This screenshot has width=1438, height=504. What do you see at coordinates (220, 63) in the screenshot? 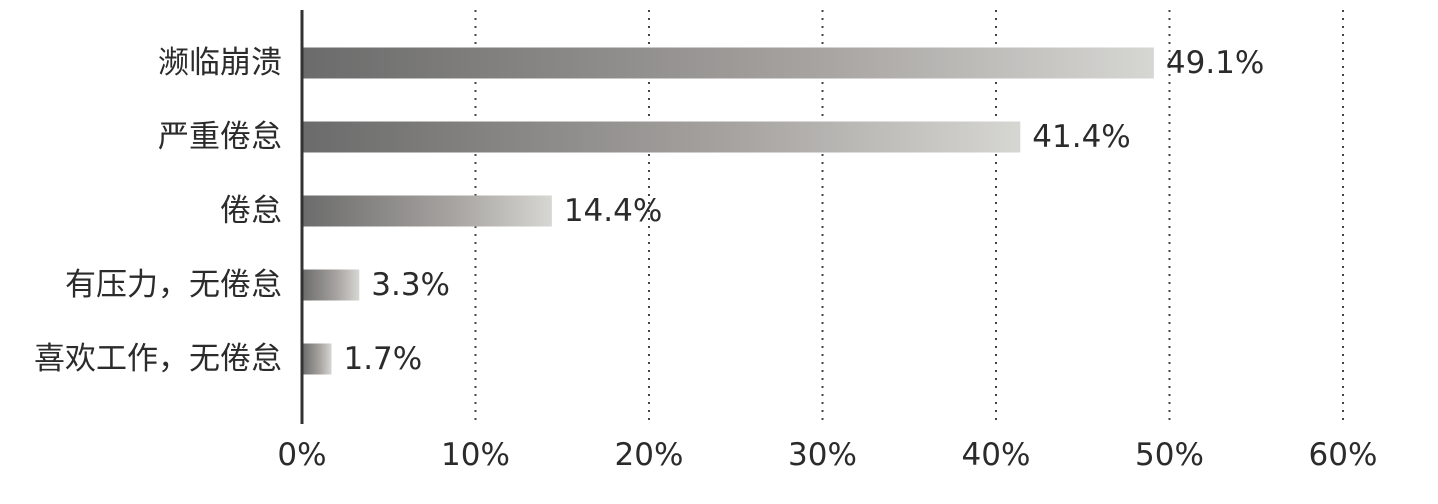
I see `category-label-0: 濒临崩溃` at bounding box center [220, 63].